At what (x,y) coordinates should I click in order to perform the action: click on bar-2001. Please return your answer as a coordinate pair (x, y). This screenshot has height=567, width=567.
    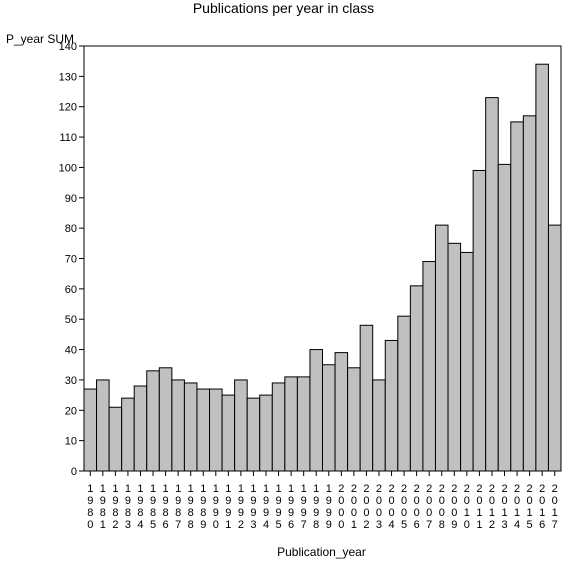
    Looking at the image, I should click on (354, 419).